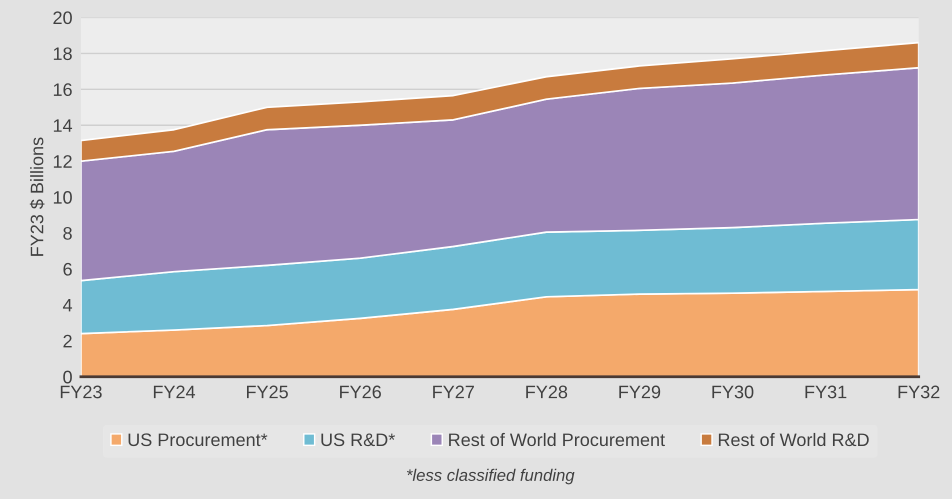 This screenshot has width=952, height=499. I want to click on y-tick-label: 4, so click(67, 305).